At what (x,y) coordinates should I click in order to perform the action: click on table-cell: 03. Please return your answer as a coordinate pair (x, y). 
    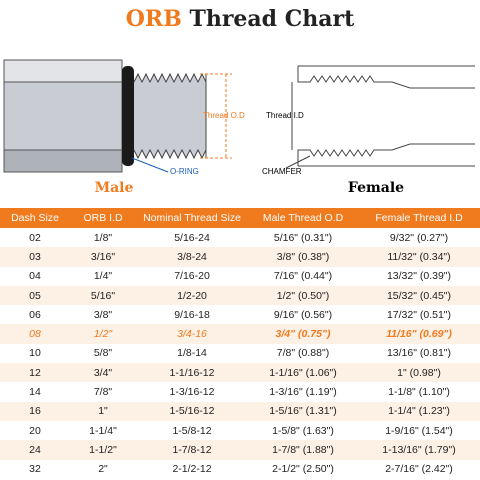
    Looking at the image, I should click on (35, 257).